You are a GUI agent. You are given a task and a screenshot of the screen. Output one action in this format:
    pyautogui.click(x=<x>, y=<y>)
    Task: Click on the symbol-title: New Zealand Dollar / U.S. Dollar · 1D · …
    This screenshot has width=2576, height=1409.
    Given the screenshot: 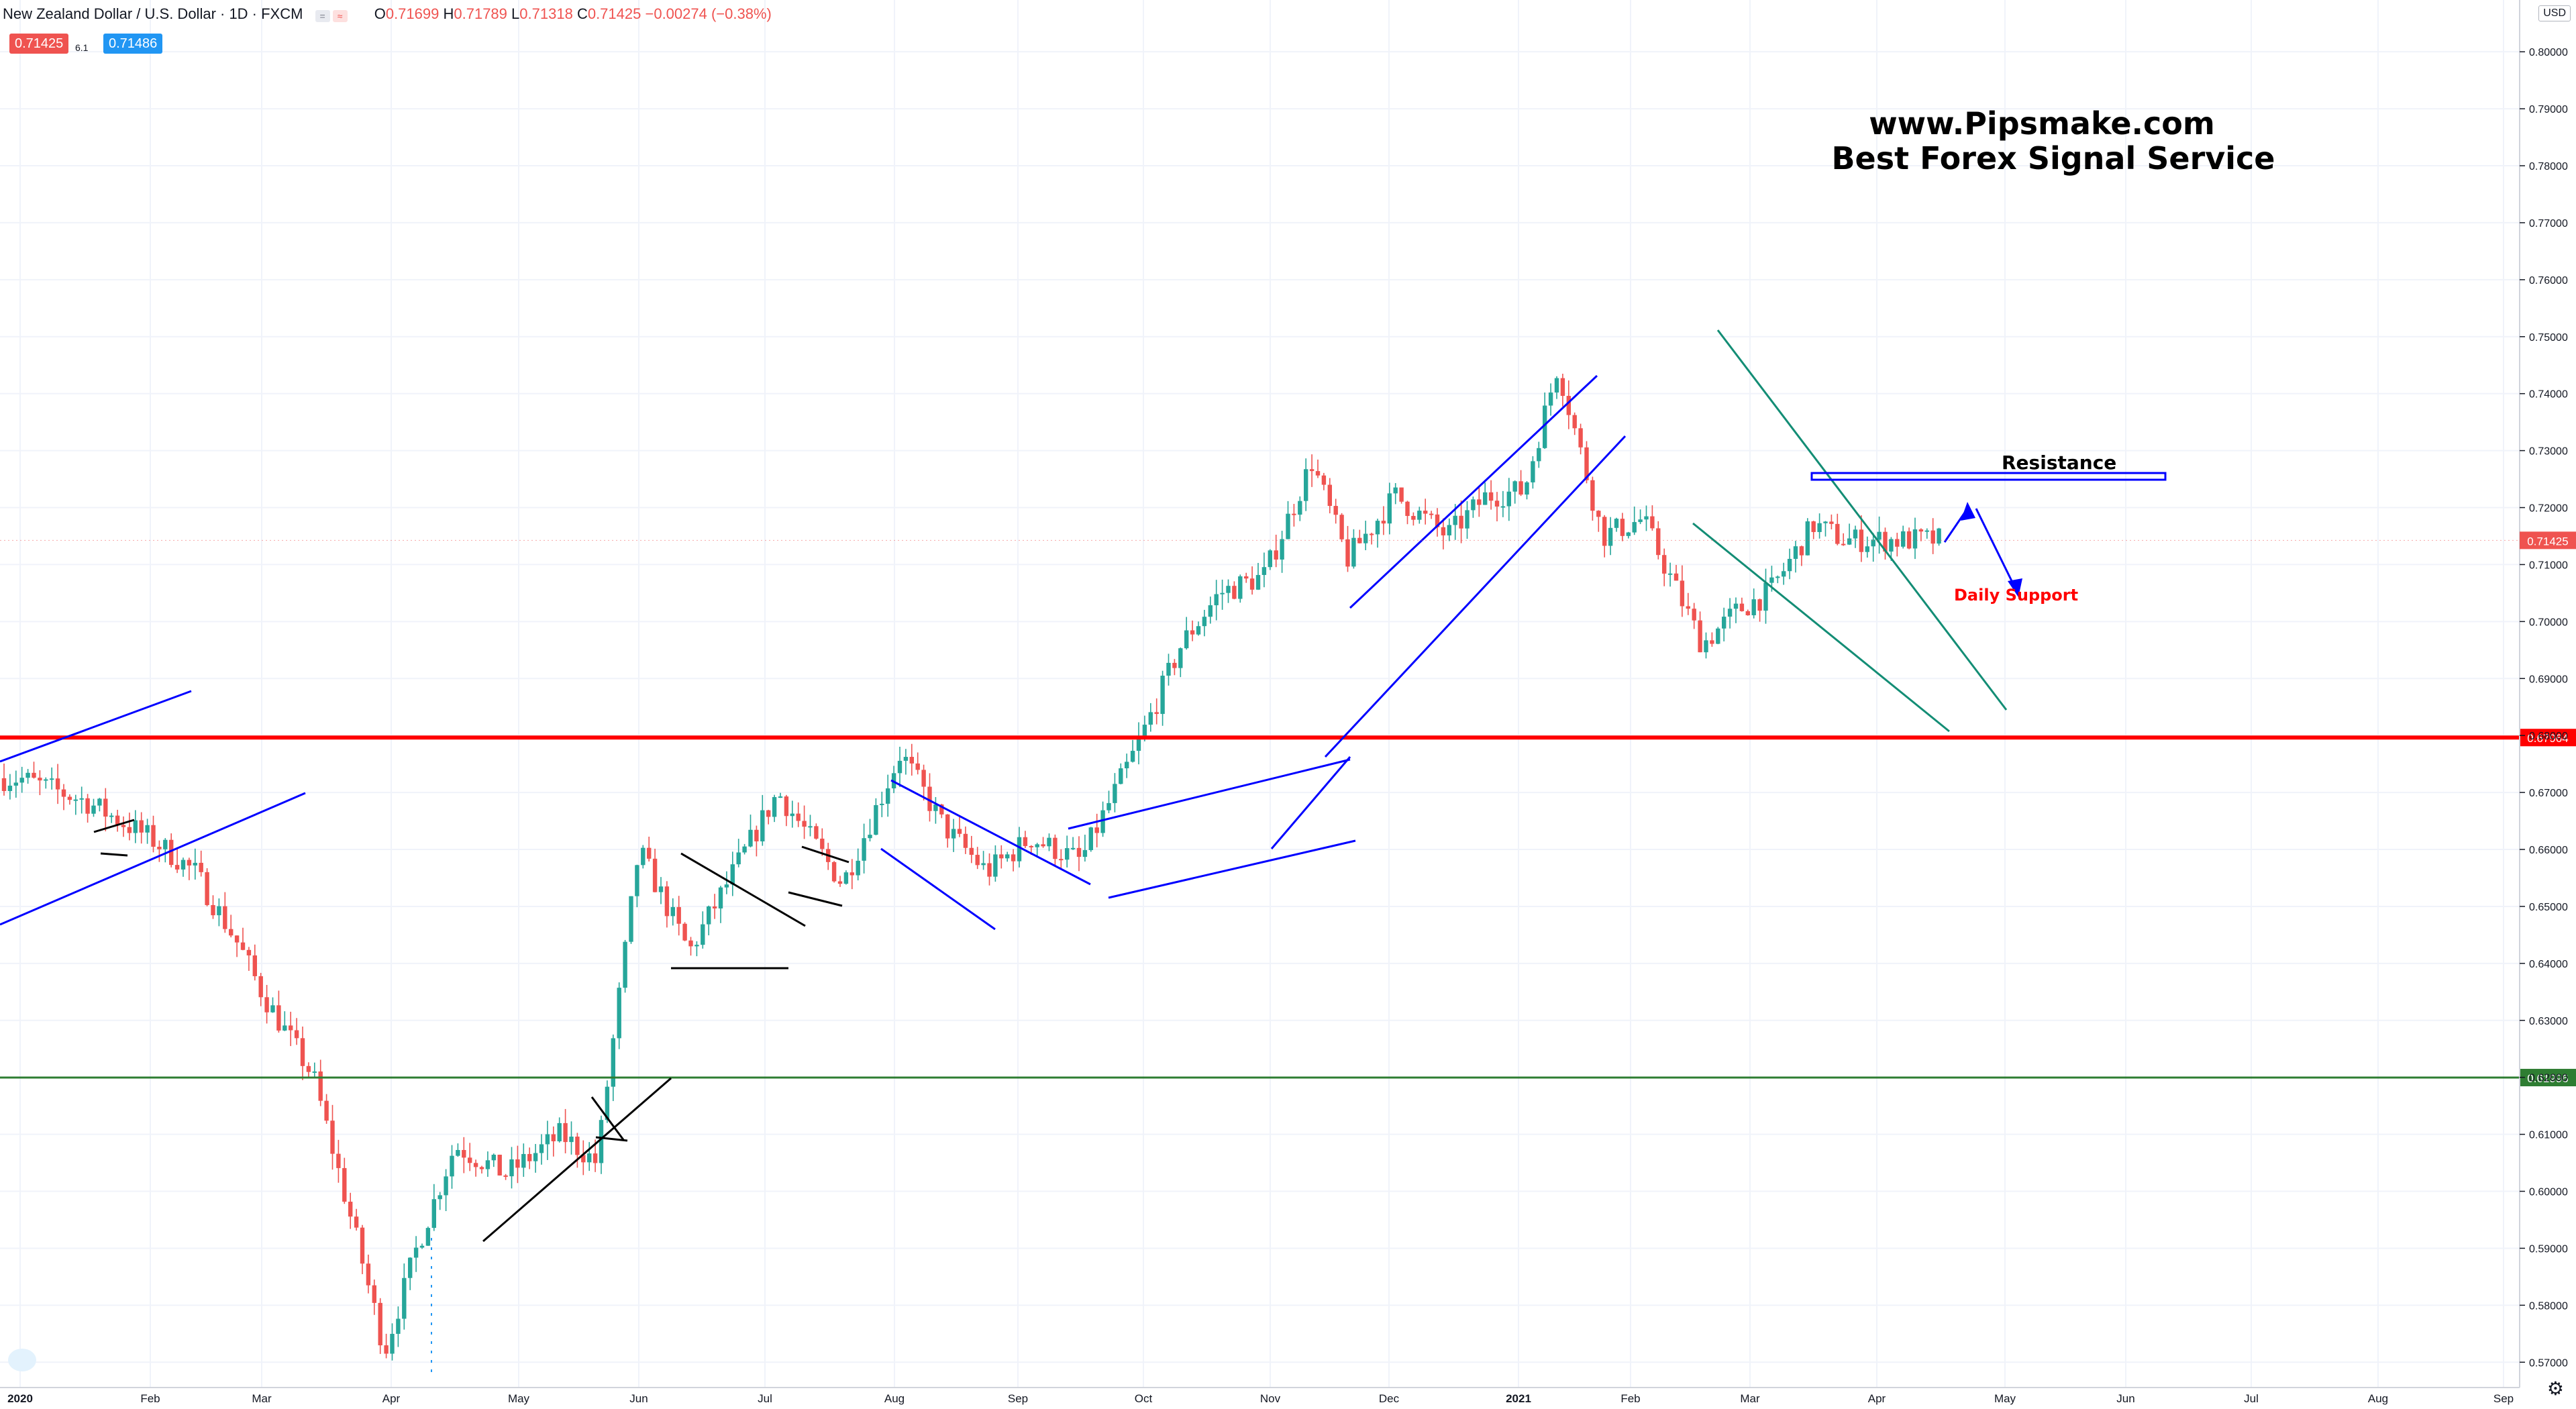 What is the action you would take?
    pyautogui.click(x=153, y=13)
    